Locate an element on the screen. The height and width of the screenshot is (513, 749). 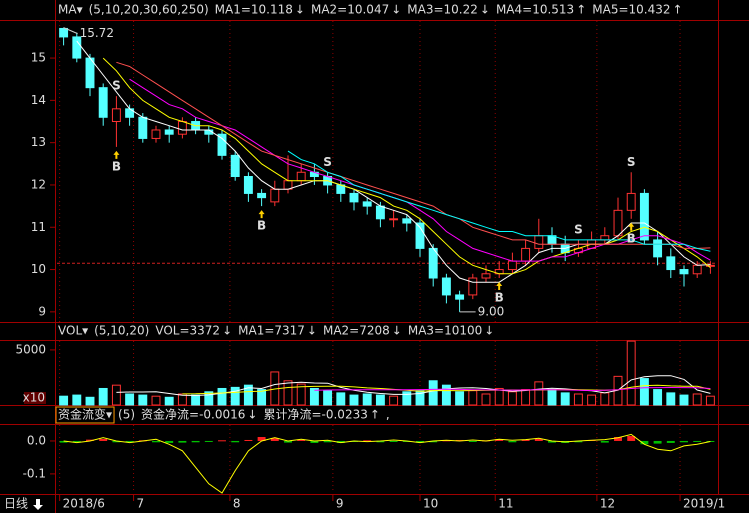
y-tick-label: 9 is located at coordinates (42, 311).